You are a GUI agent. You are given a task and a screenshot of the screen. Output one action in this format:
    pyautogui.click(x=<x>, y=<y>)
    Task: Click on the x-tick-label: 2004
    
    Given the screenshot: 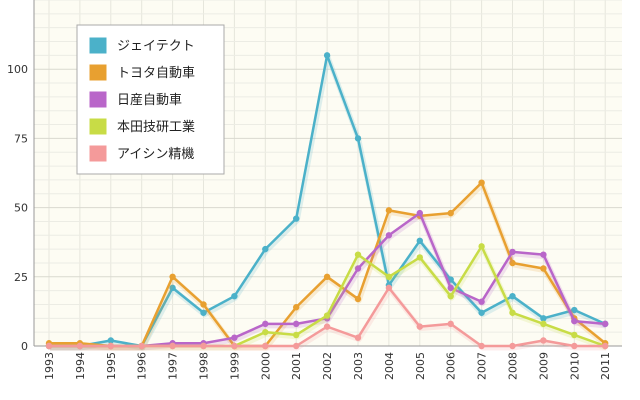 What is the action you would take?
    pyautogui.click(x=389, y=366)
    